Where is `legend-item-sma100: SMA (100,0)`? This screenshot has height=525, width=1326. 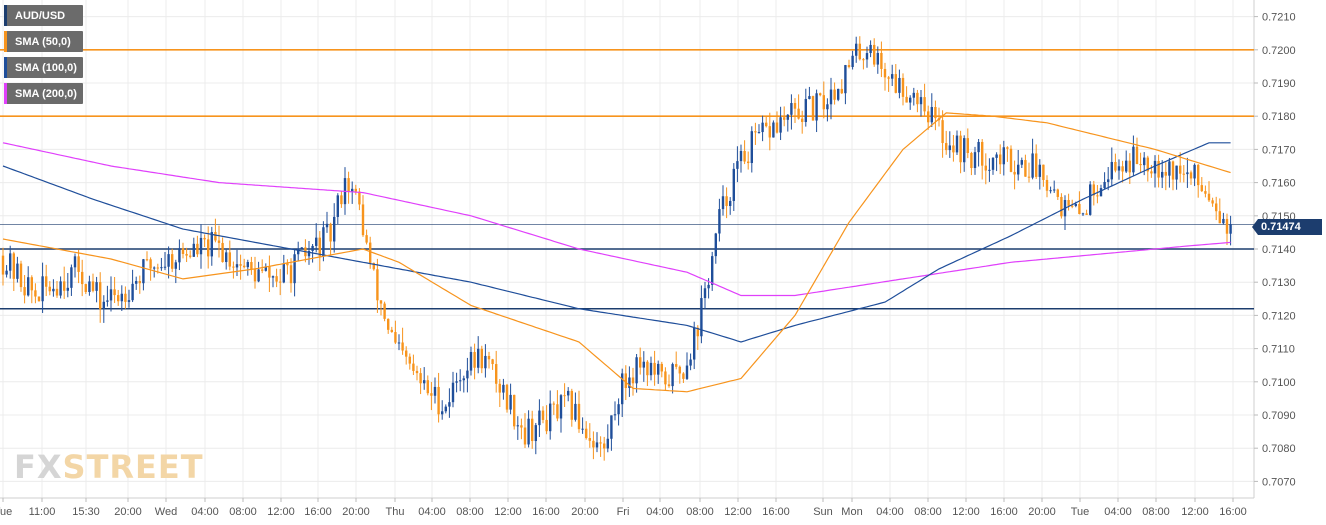
legend-item-sma100: SMA (100,0) is located at coordinates (43, 67).